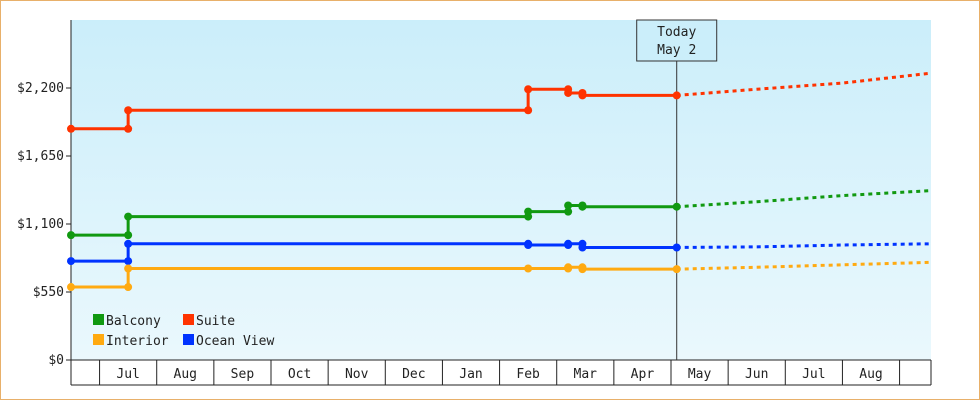  Describe the element at coordinates (643, 374) in the screenshot. I see `x-month-label: Apr` at that location.